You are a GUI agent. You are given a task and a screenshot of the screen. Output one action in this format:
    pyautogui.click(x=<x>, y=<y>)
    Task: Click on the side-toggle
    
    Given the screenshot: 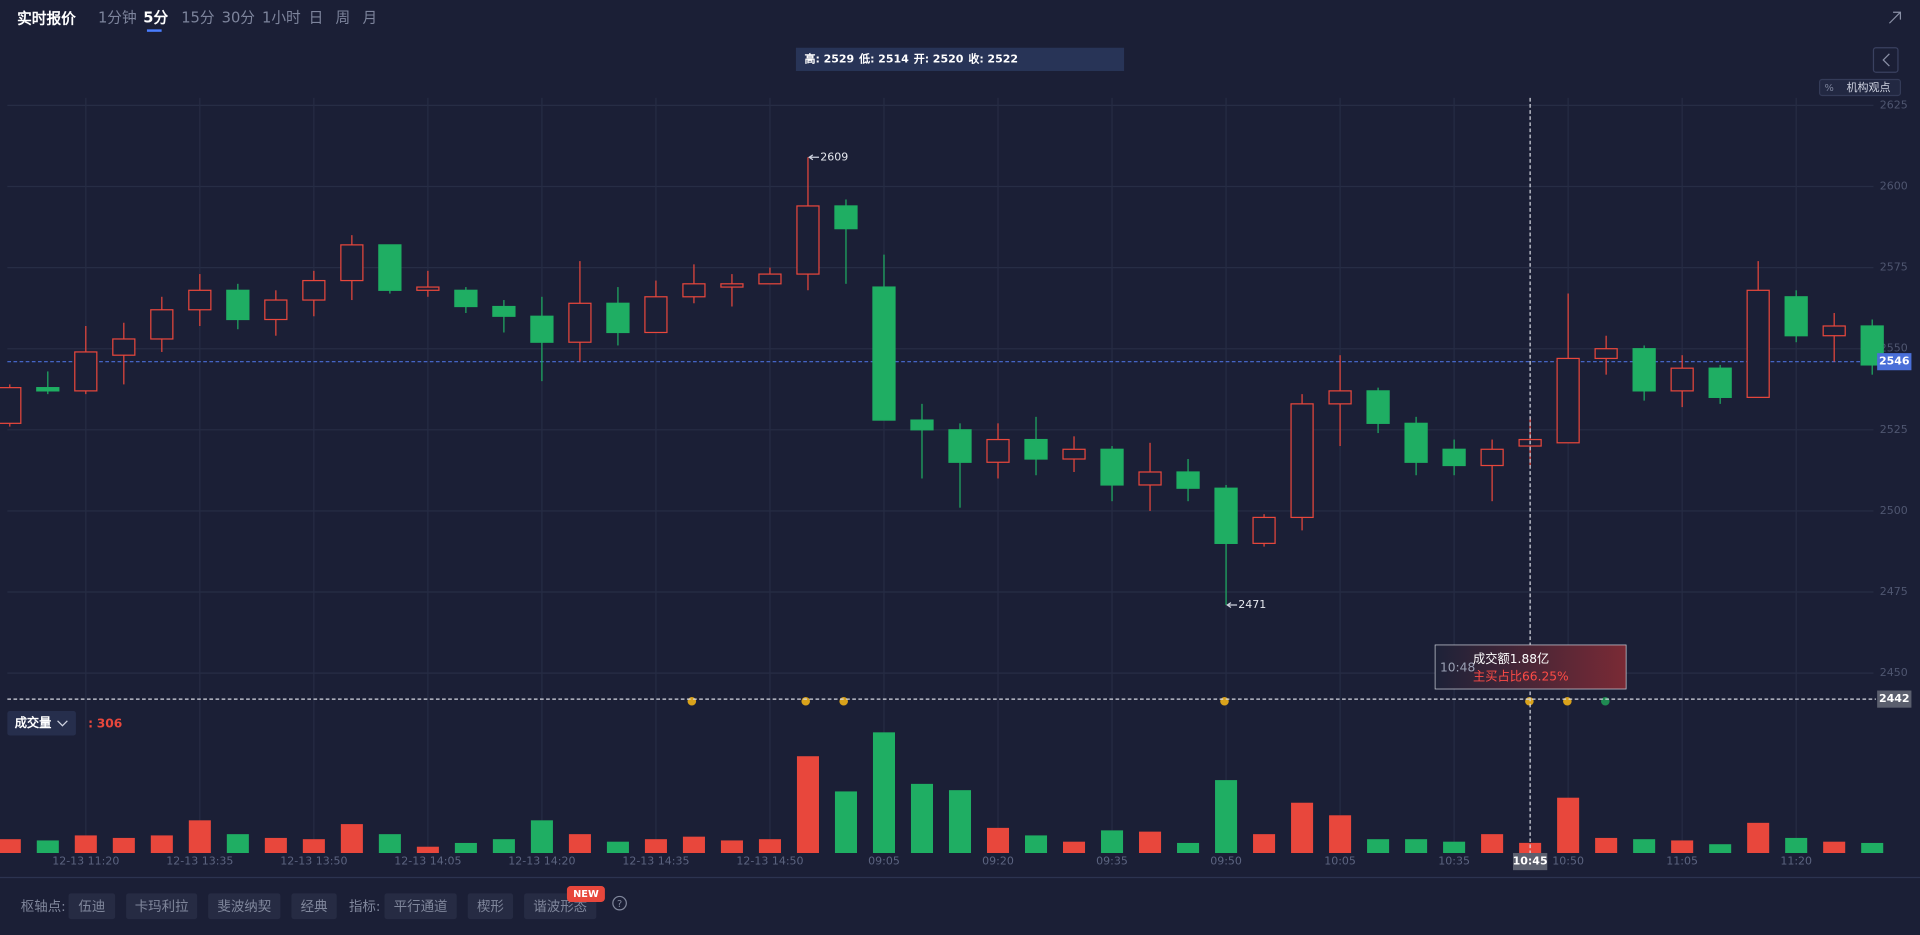 What is the action you would take?
    pyautogui.click(x=1885, y=60)
    